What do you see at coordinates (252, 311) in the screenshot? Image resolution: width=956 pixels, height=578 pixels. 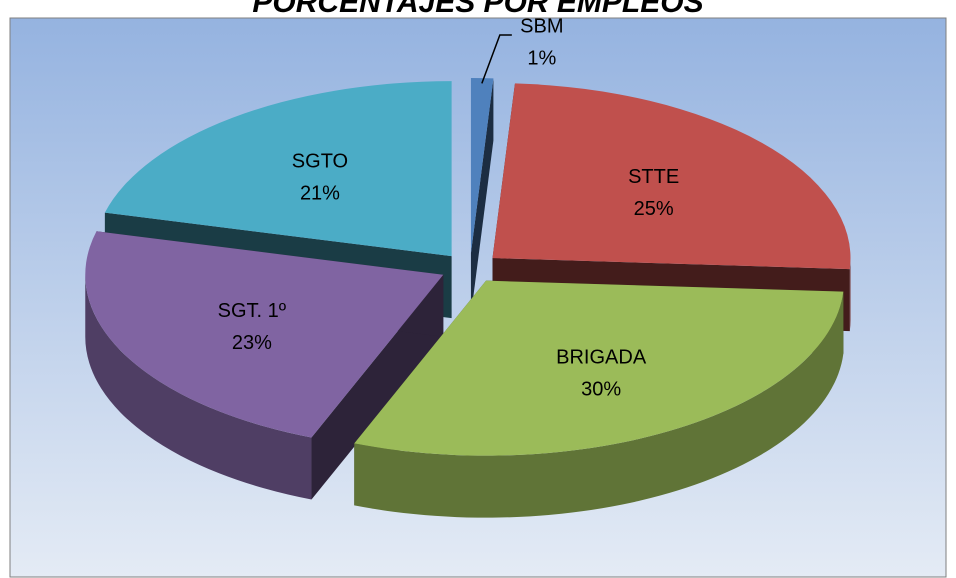 I see `category-label: SGT. 1º` at bounding box center [252, 311].